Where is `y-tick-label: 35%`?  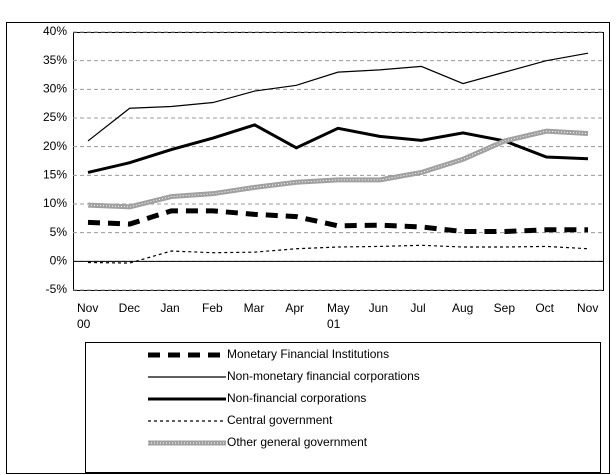
y-tick-label: 35% is located at coordinates (55, 60).